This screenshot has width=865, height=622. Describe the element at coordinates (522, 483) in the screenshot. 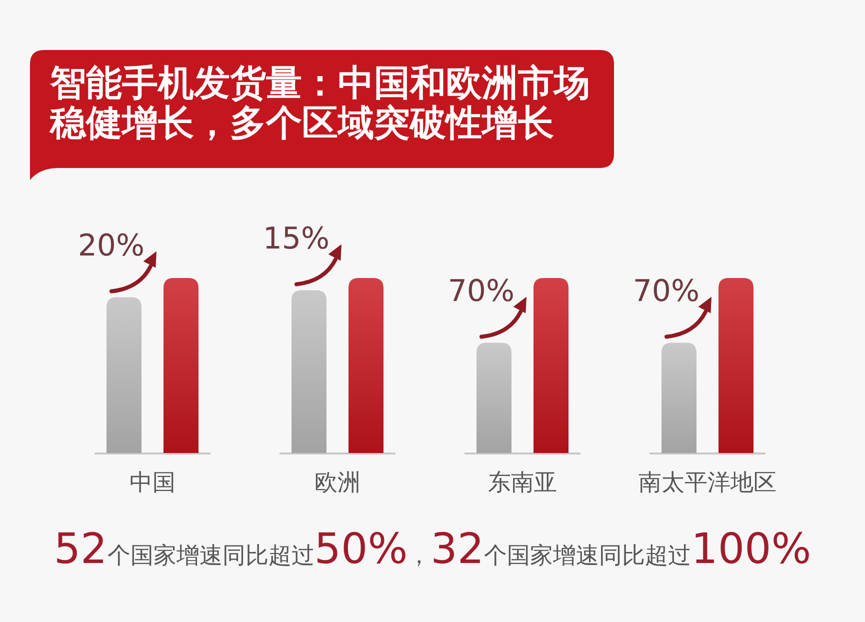

I see `category-label: 东南亚` at that location.